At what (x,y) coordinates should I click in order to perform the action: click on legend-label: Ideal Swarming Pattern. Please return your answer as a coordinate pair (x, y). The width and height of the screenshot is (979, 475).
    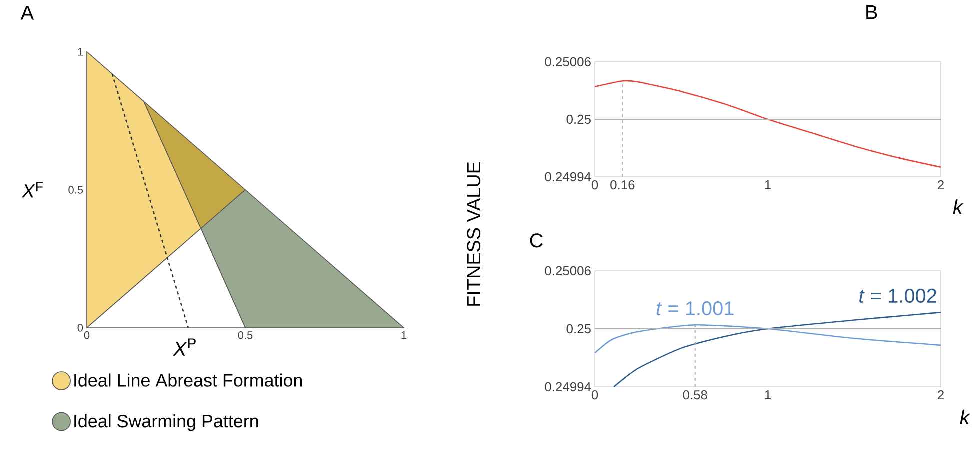
    Looking at the image, I should click on (166, 423).